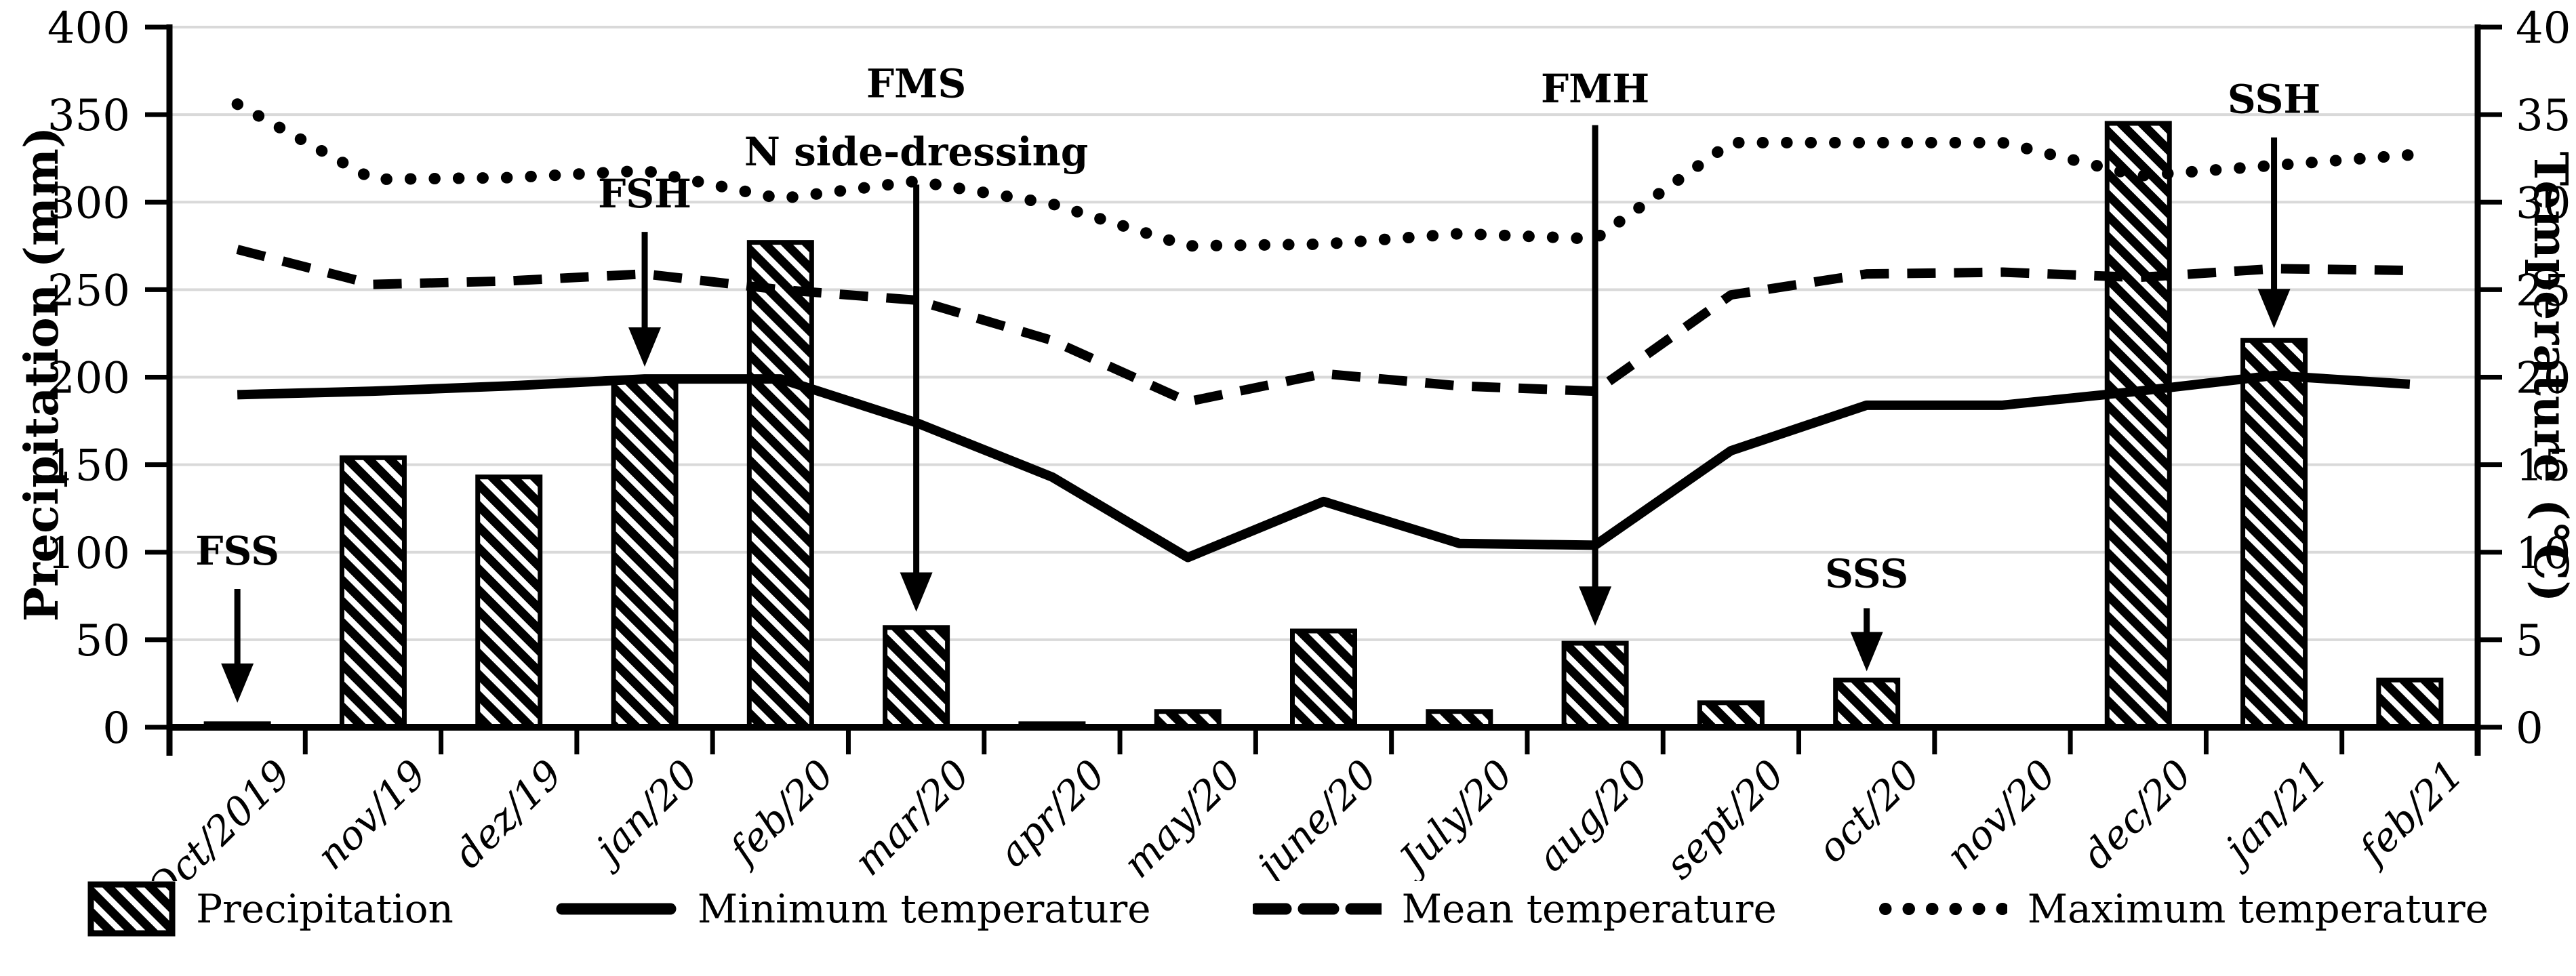 The width and height of the screenshot is (2576, 976). Describe the element at coordinates (2543, 554) in the screenshot. I see `right-axis-tick-label: 10` at that location.